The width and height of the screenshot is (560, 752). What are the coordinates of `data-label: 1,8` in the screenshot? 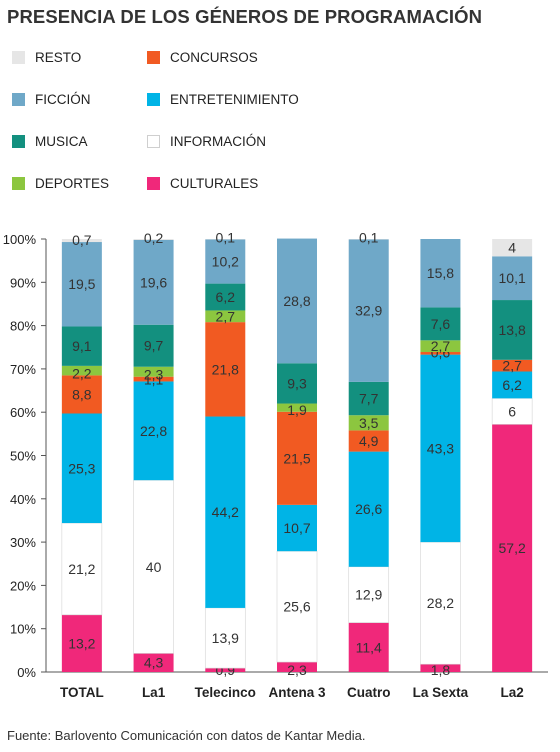 It's located at (441, 670).